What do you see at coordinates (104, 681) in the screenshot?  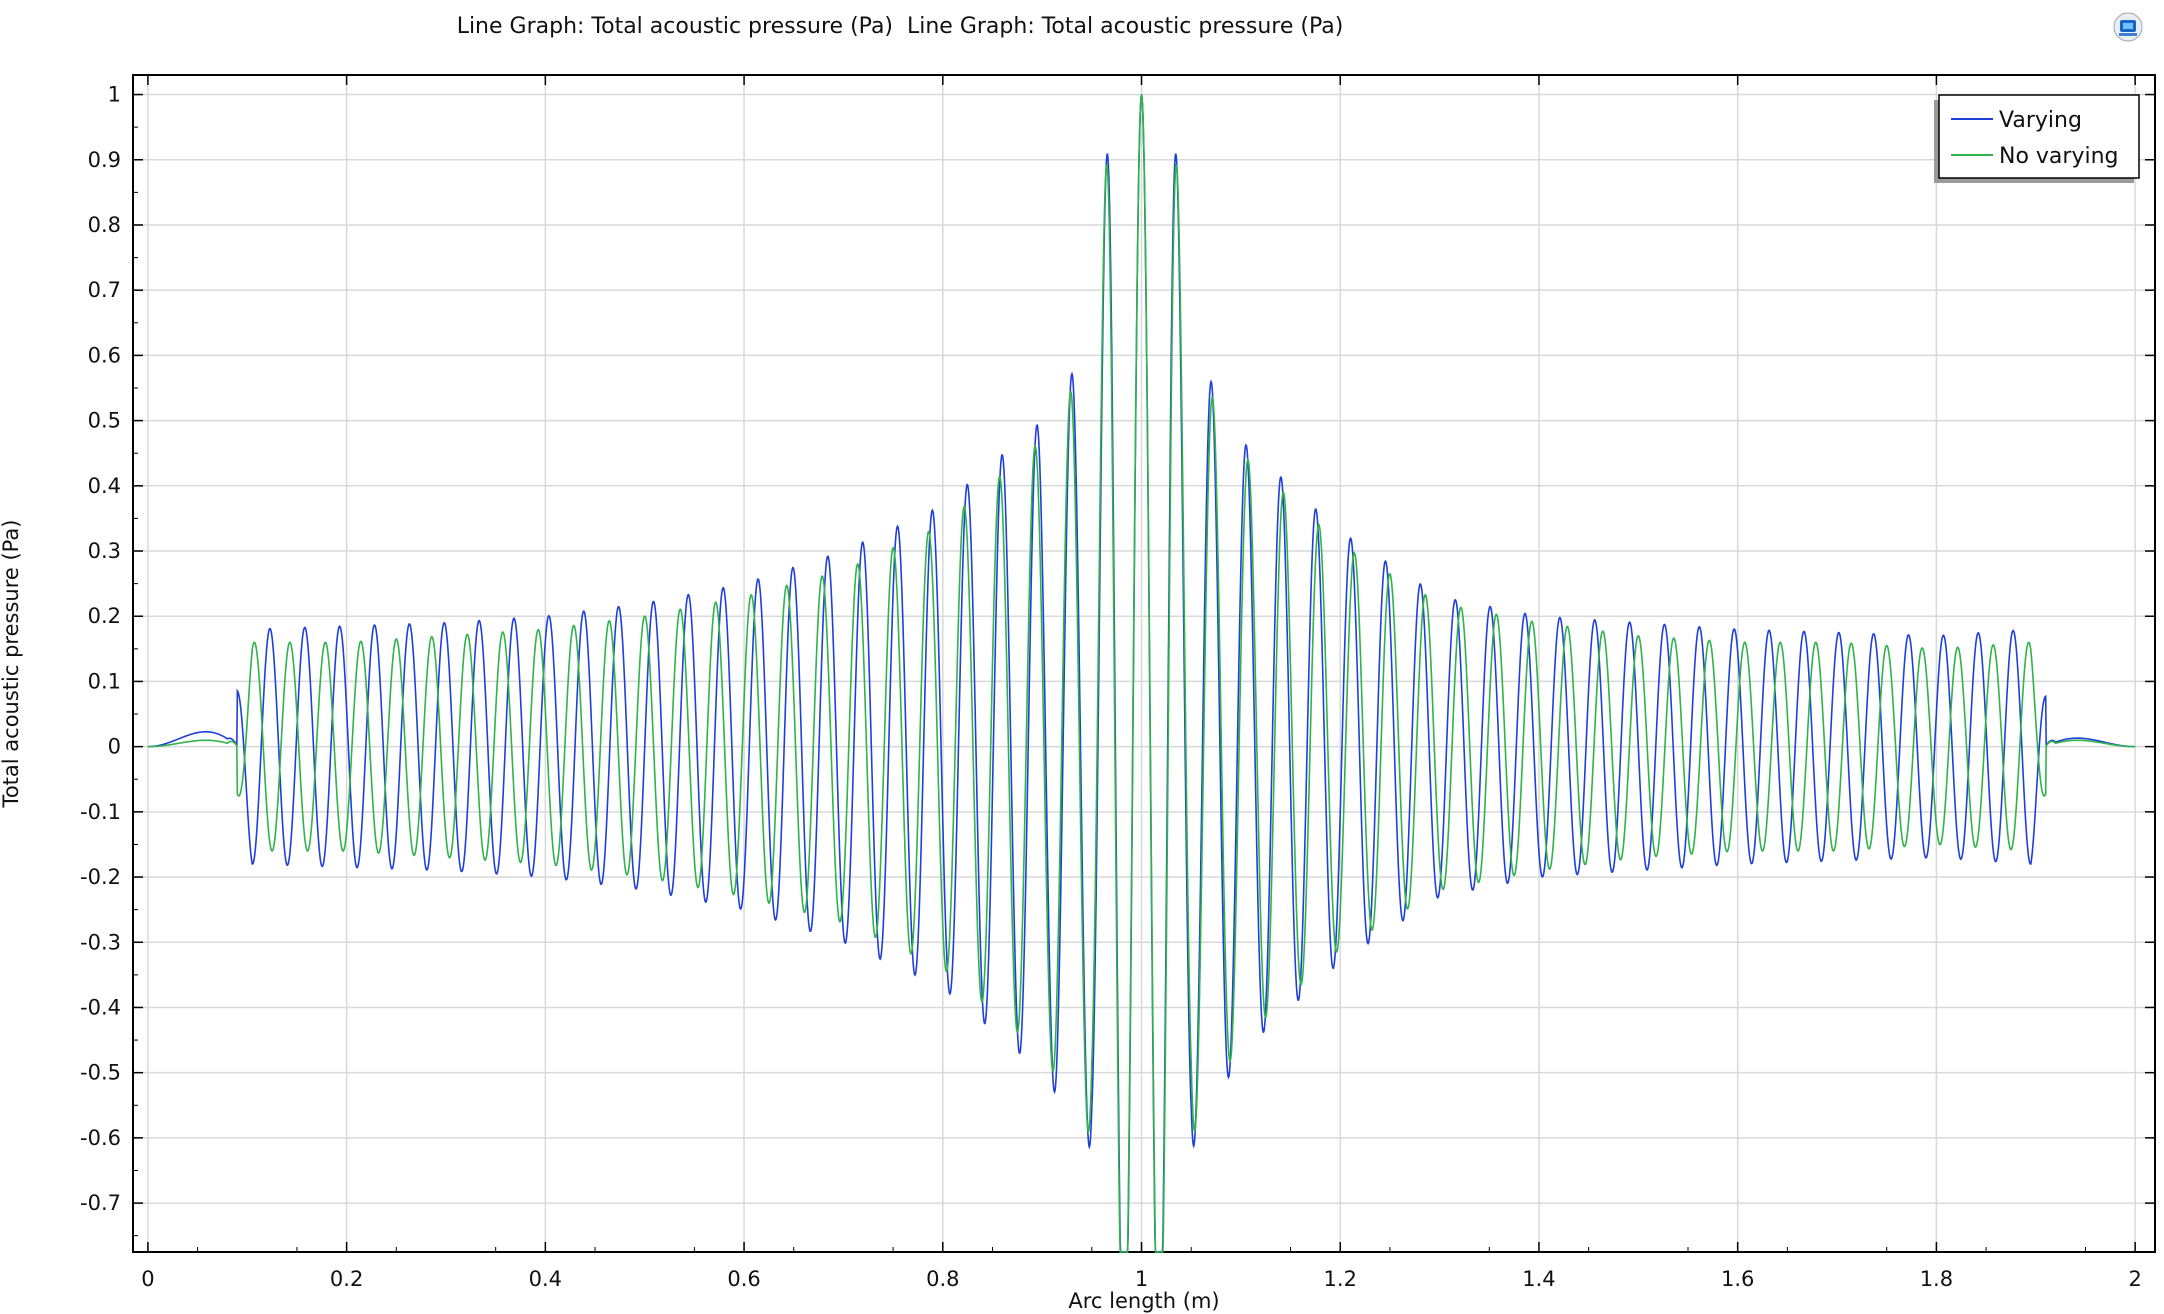 I see `y-tick-label: 0.1` at bounding box center [104, 681].